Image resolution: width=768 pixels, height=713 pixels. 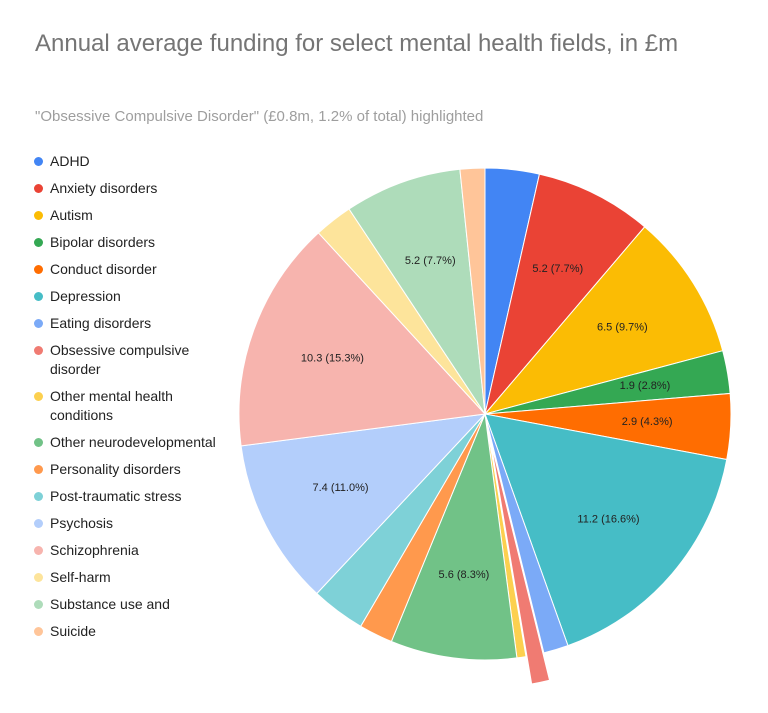 I want to click on legend-label: Suicide, so click(x=73, y=631).